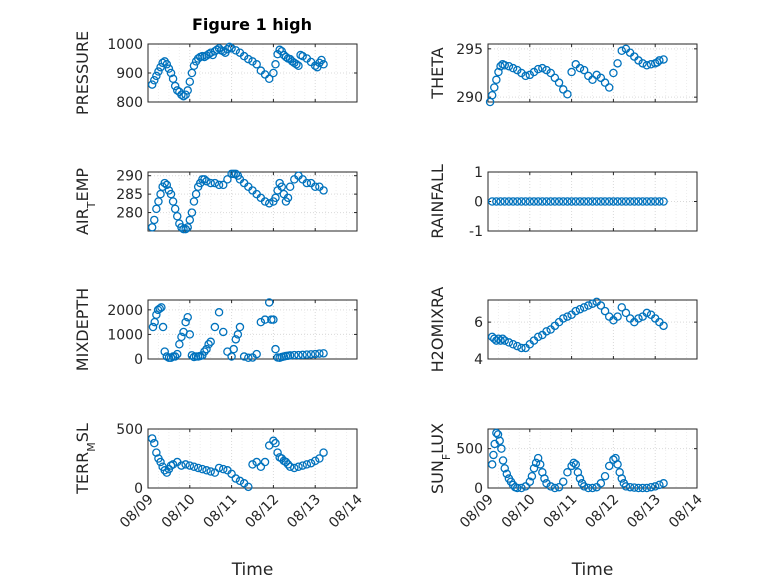 Image resolution: width=778 pixels, height=583 pixels. Describe the element at coordinates (252, 24) in the screenshot. I see `figure-title: Figure 1 high` at that location.